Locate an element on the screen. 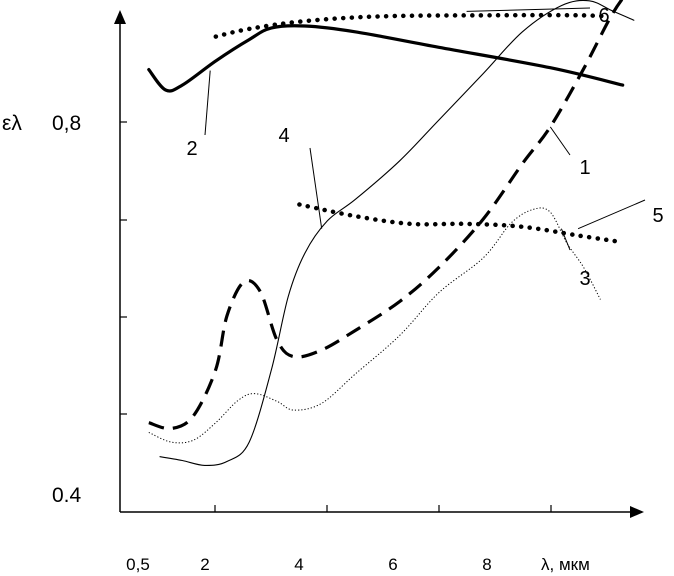 The width and height of the screenshot is (674, 576). curve-label-5: 5 is located at coordinates (657, 216).